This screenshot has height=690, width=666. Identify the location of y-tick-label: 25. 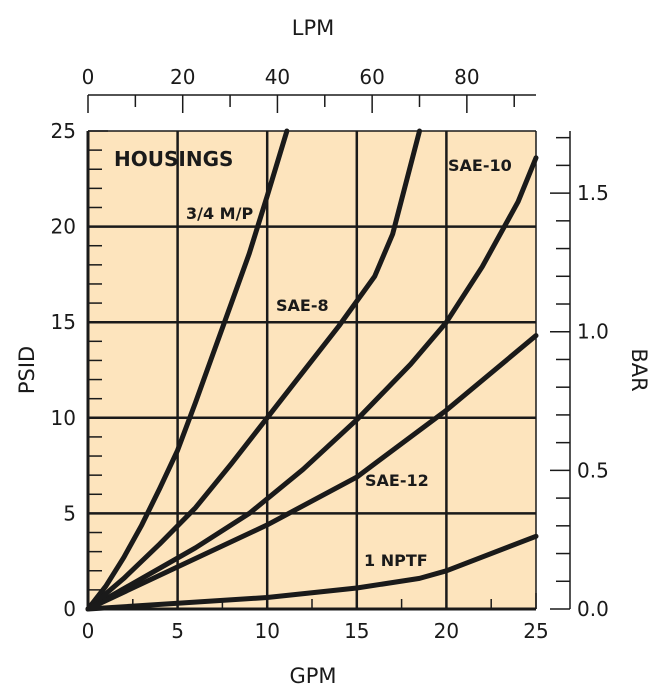
(63, 131).